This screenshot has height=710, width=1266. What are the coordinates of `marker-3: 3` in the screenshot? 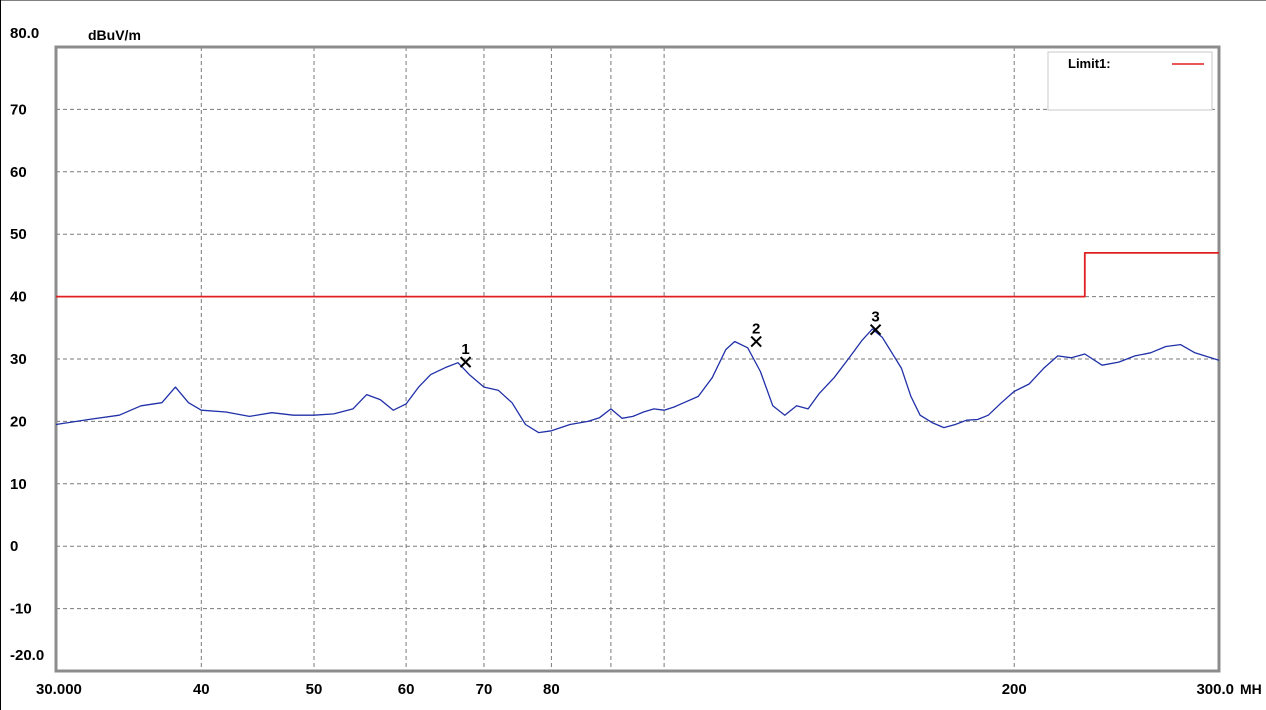 It's located at (875, 322).